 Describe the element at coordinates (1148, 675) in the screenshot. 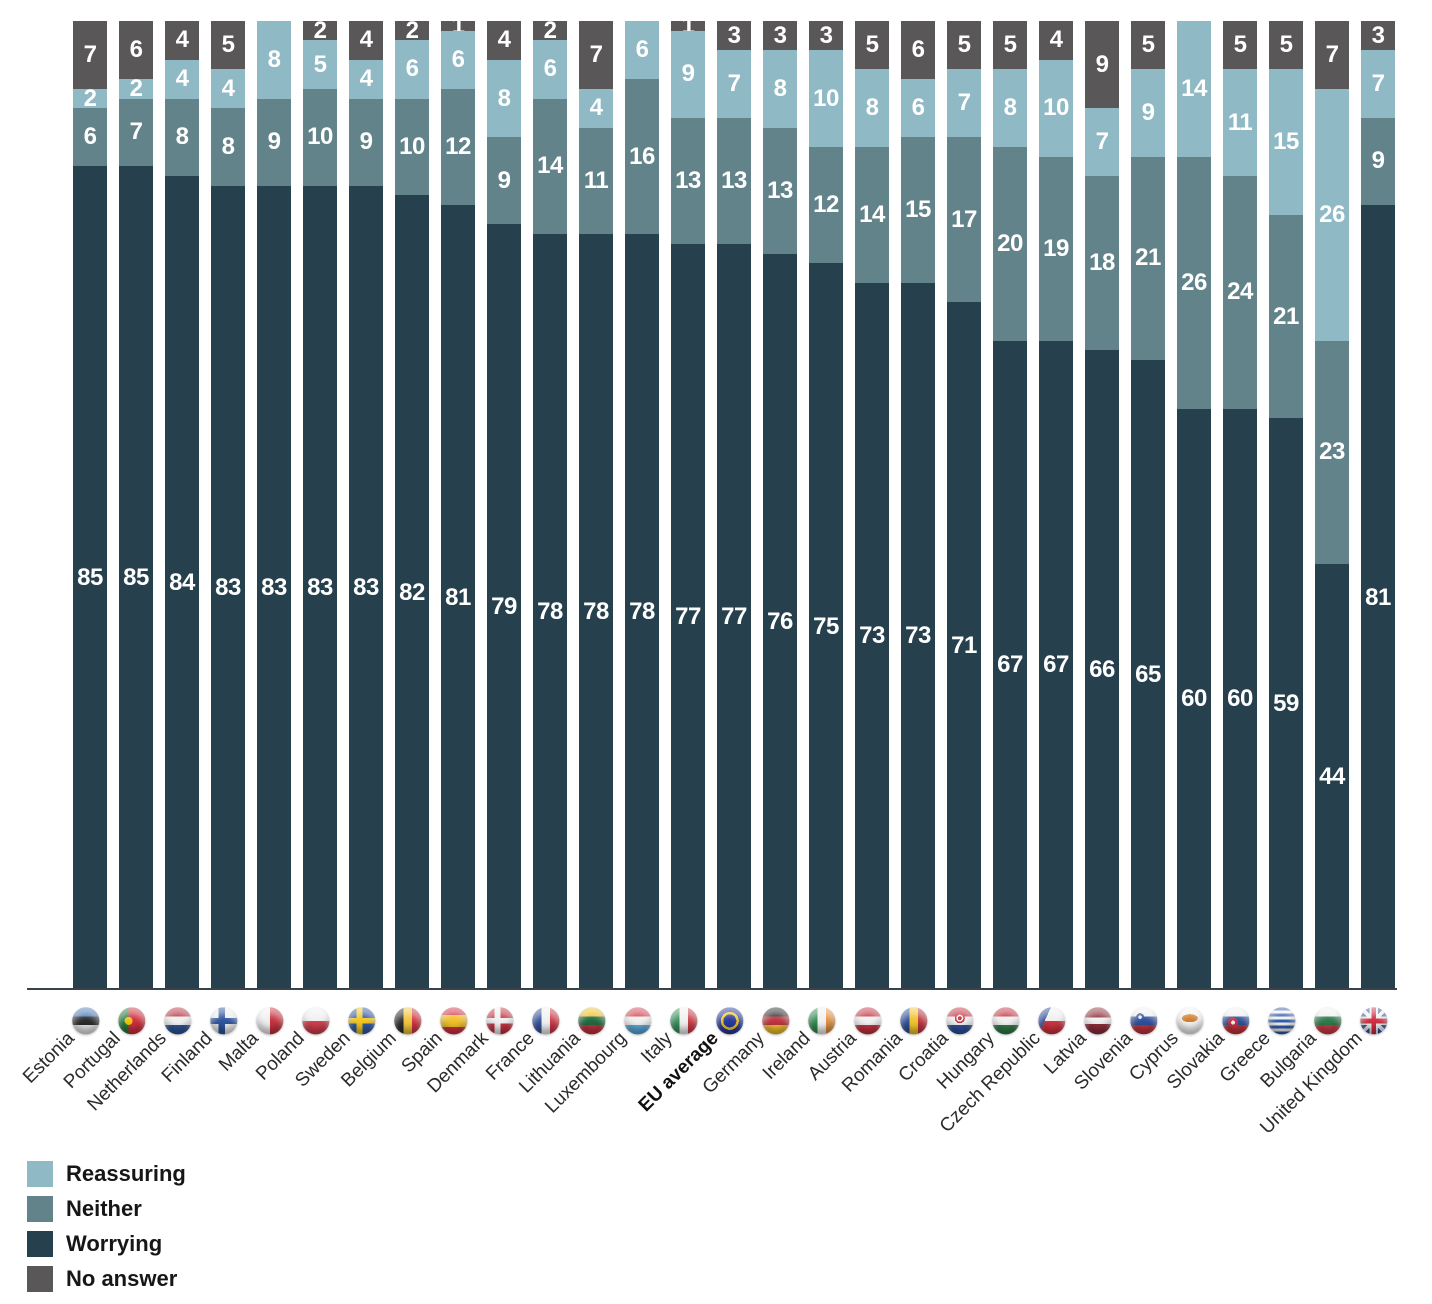

I see `segment-value-label: 65` at that location.